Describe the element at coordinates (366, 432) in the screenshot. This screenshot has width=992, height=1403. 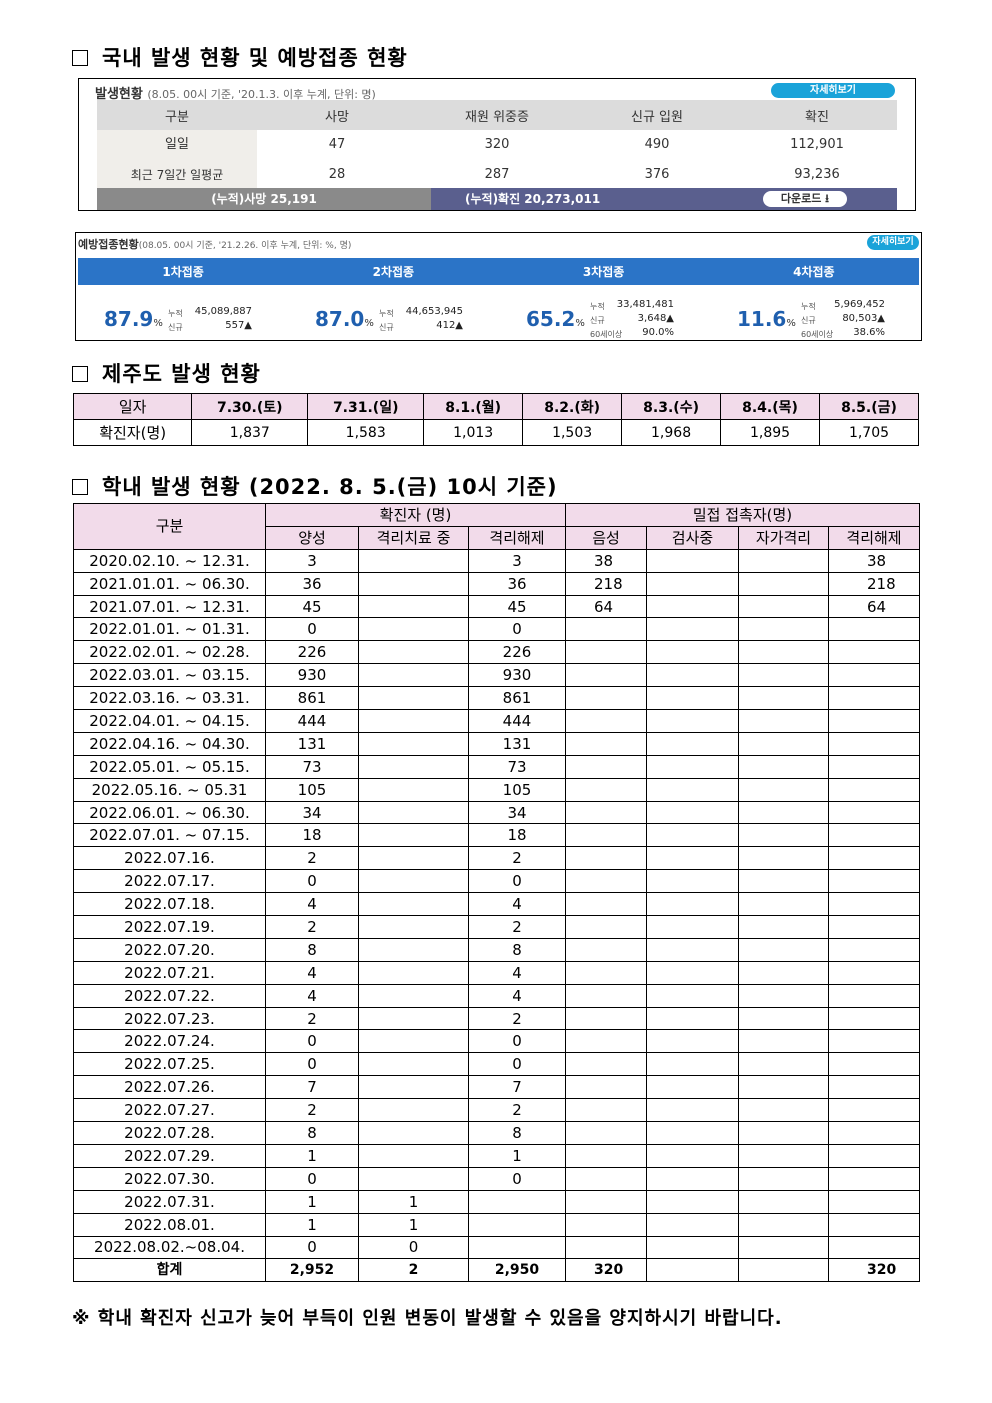
I see `daily-cases: 1,583` at that location.